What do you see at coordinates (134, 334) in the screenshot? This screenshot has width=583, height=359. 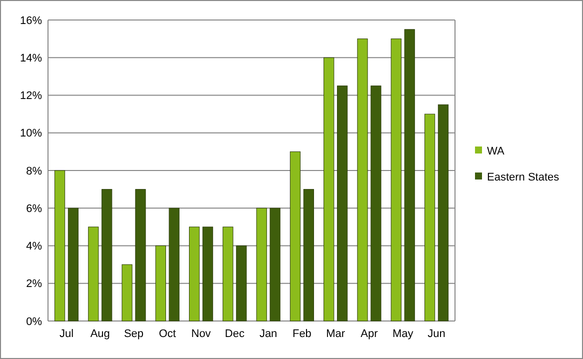 I see `x-tick-label: Sep` at bounding box center [134, 334].